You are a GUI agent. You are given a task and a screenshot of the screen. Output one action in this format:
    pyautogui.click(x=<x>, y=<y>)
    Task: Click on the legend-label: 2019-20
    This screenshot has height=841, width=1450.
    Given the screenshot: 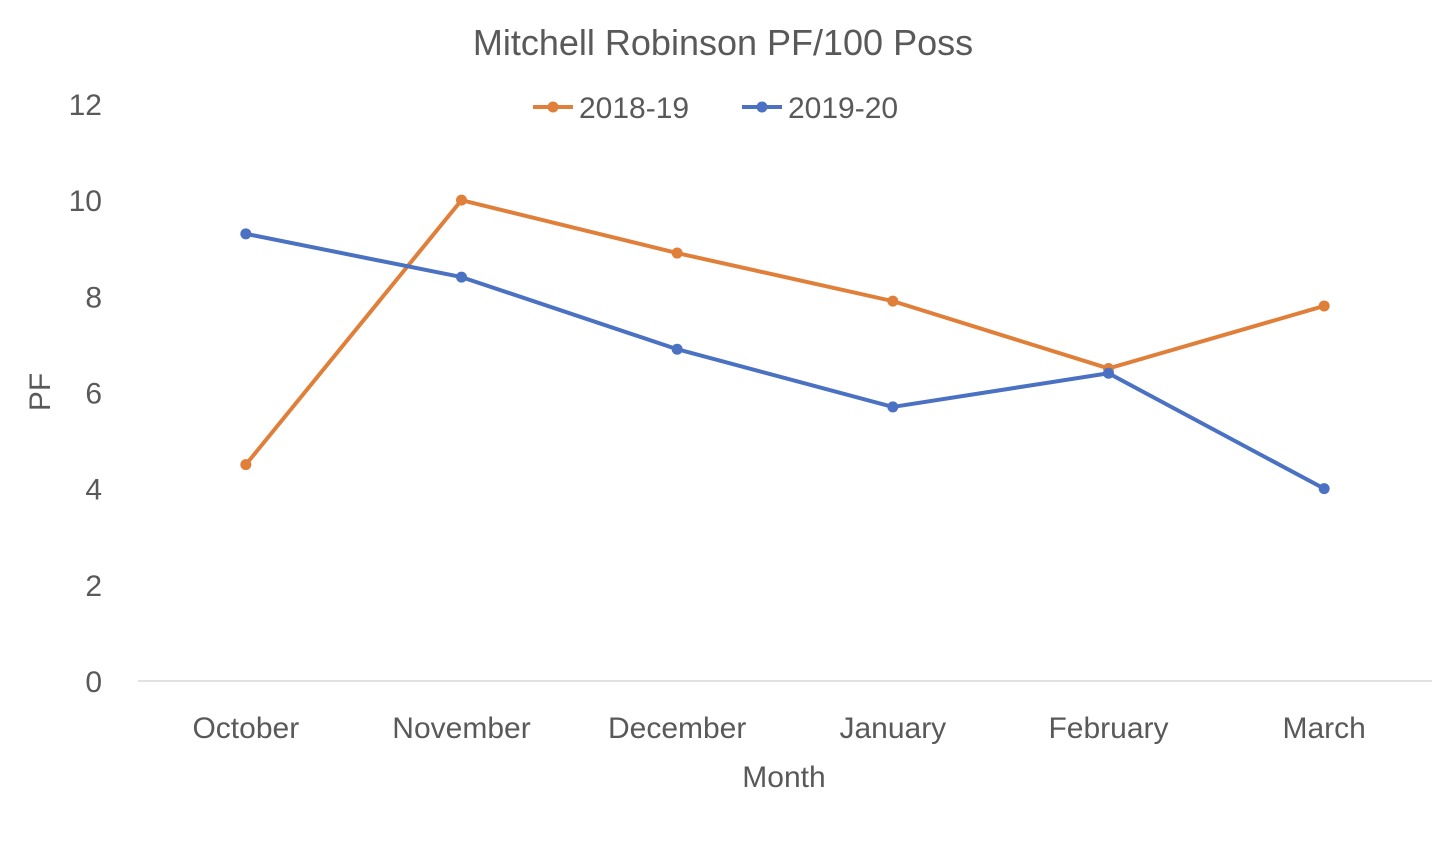 What is the action you would take?
    pyautogui.click(x=843, y=108)
    